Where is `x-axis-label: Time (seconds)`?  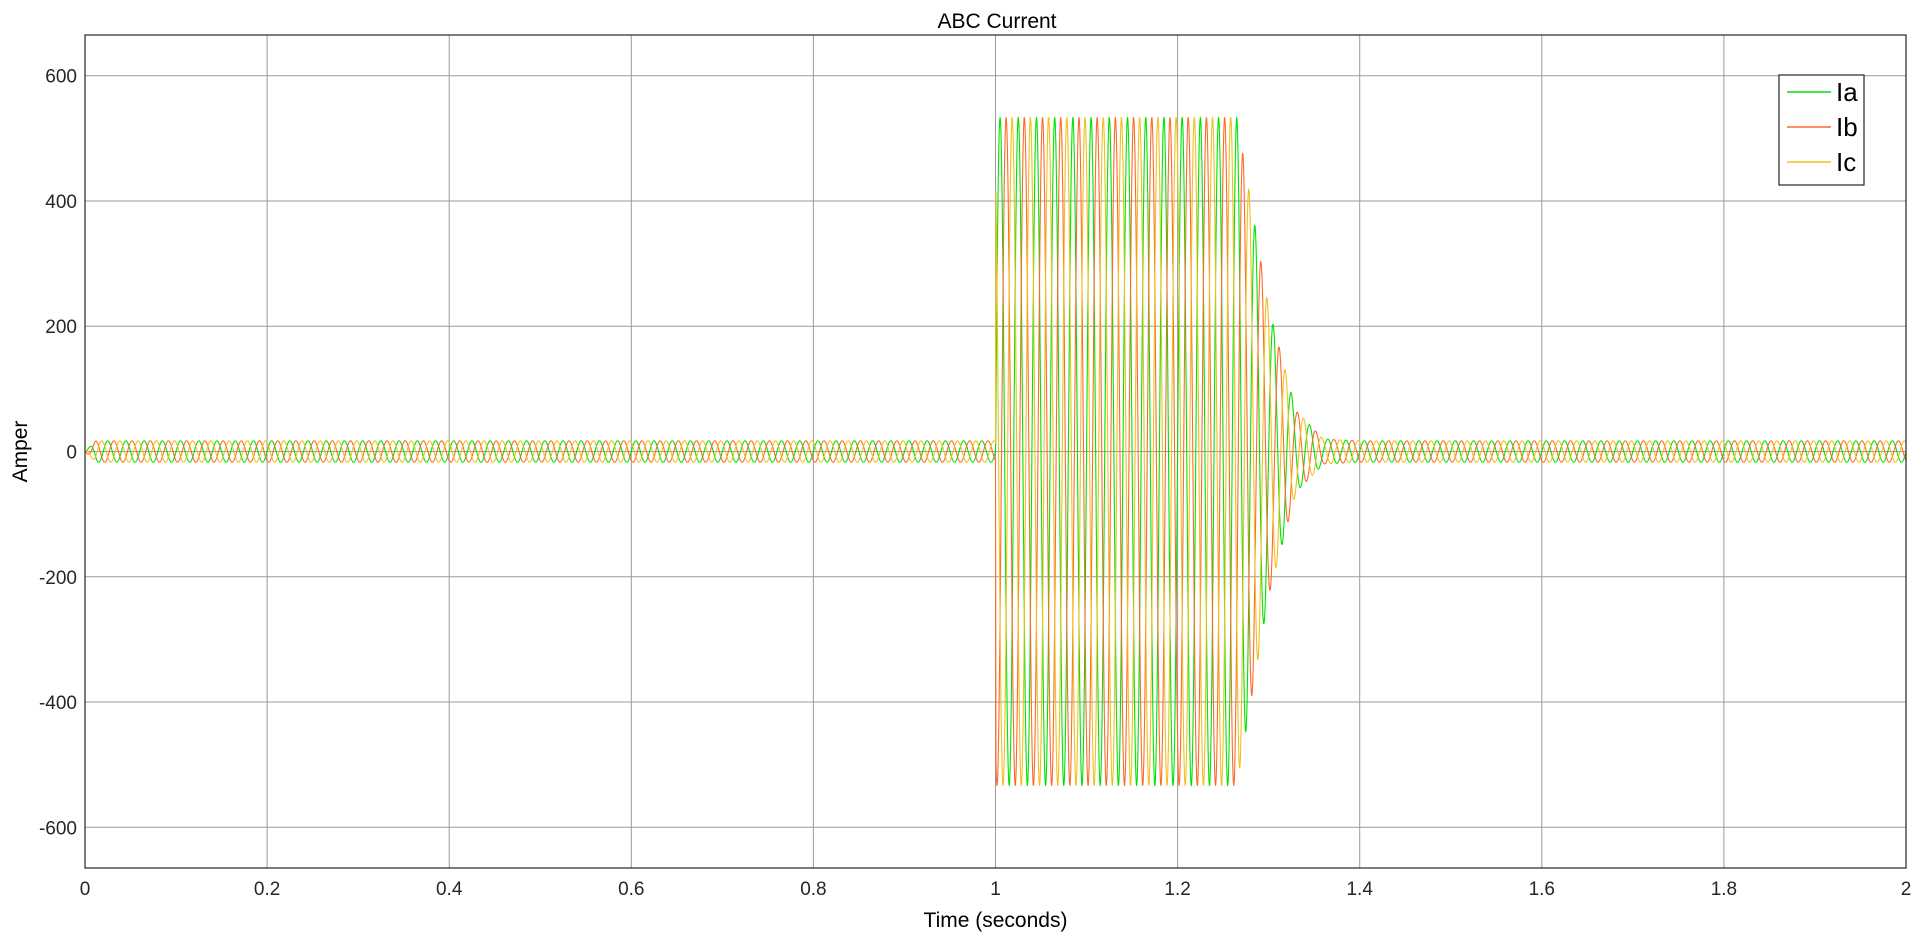
x-axis-label: Time (seconds) is located at coordinates (996, 920).